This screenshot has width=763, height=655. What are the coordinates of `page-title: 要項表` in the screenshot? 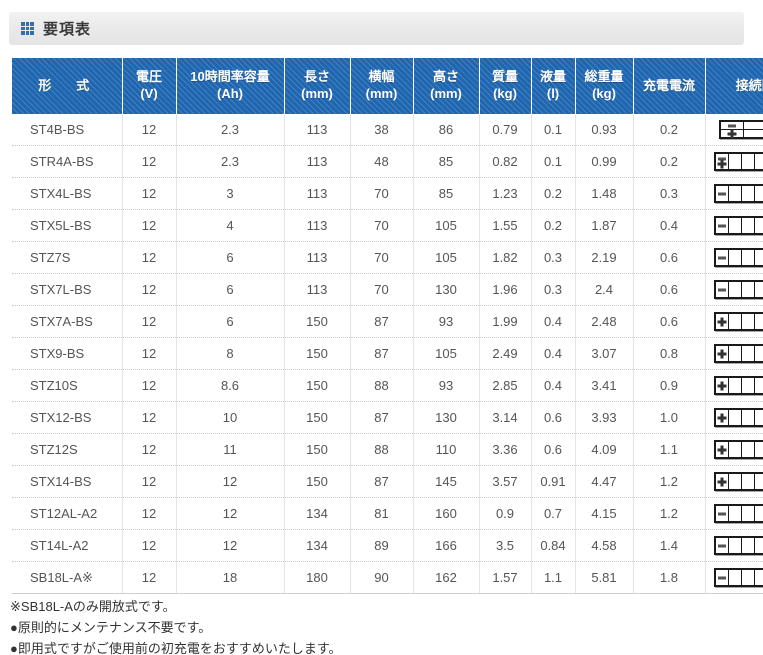 It's located at (67, 29).